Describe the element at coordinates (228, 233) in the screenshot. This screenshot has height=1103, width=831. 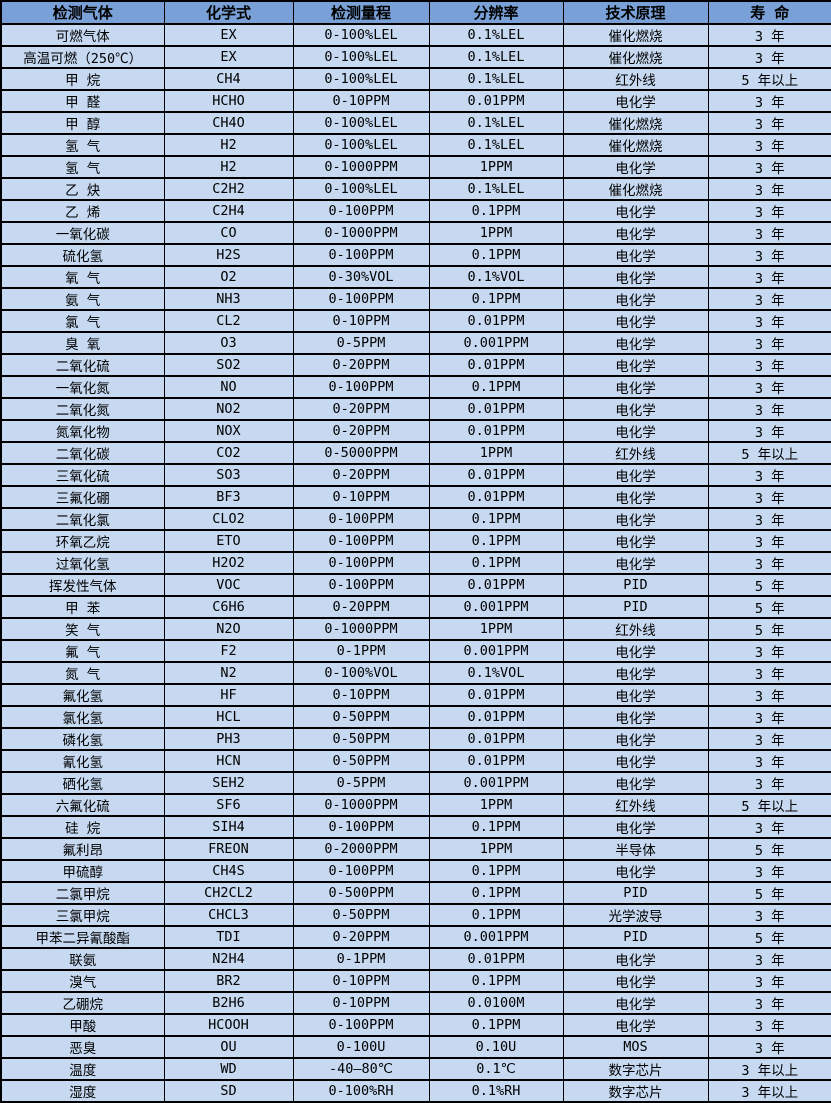
I see `cell-formula: CO` at that location.